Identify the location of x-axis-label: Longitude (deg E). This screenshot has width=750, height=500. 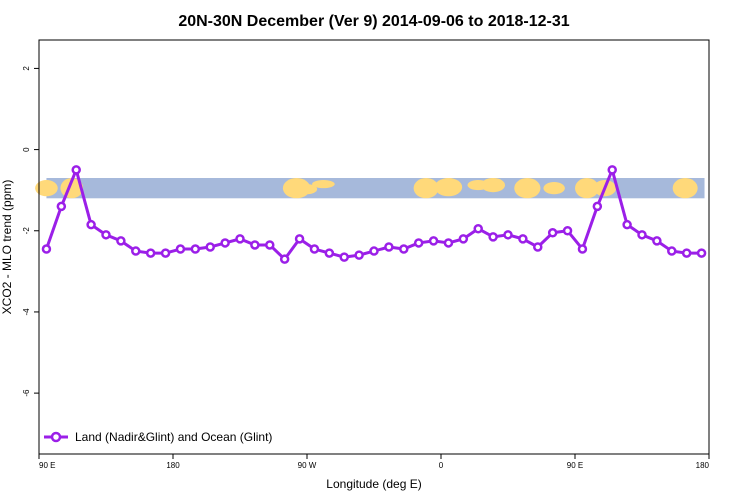
(373, 484).